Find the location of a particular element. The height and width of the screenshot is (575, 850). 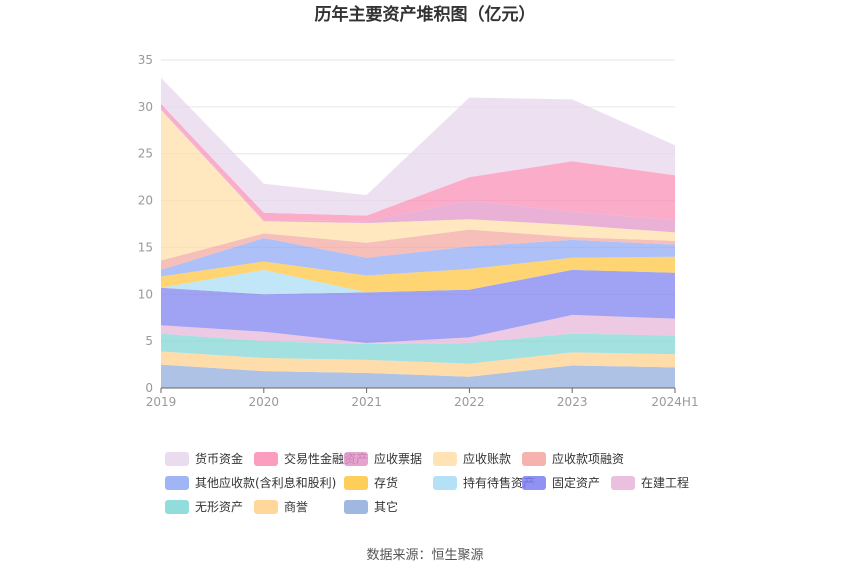

area-series: 商誉 is located at coordinates (418, 364).